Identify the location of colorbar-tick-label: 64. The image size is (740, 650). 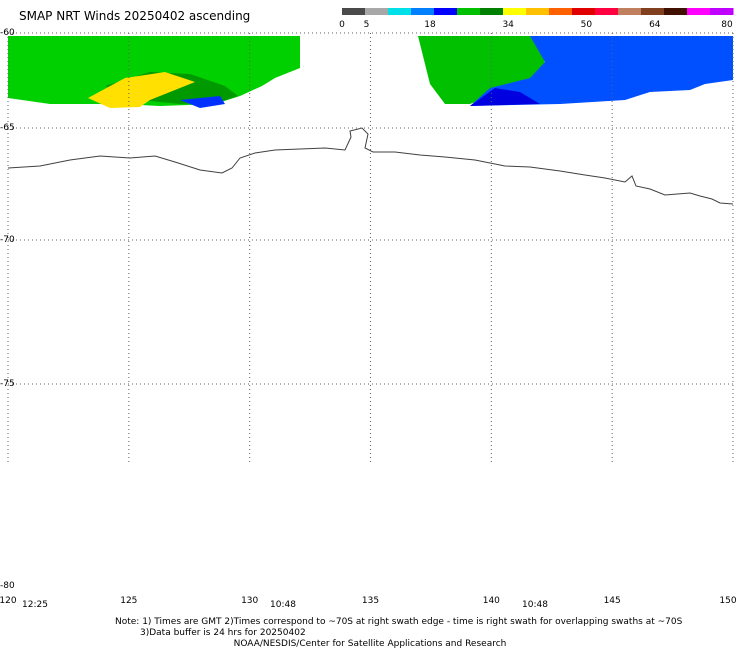
(655, 25).